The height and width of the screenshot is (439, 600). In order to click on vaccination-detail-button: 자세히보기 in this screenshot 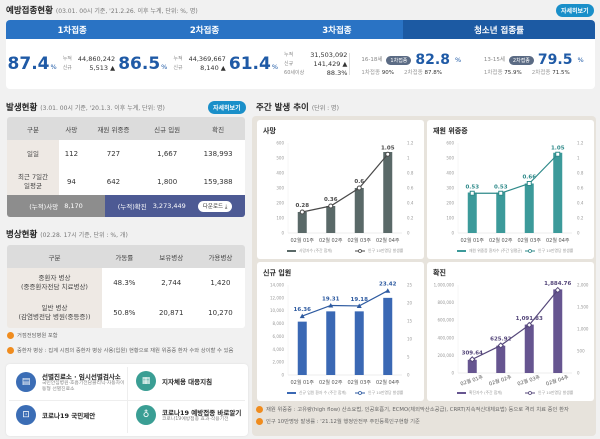, I will do `click(575, 10)`.